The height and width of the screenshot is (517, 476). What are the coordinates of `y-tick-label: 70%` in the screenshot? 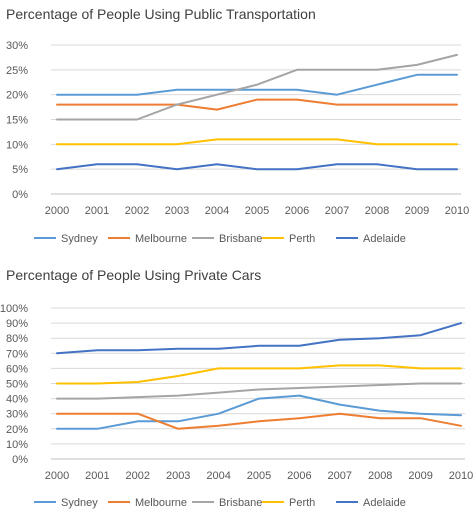 It's located at (17, 354).